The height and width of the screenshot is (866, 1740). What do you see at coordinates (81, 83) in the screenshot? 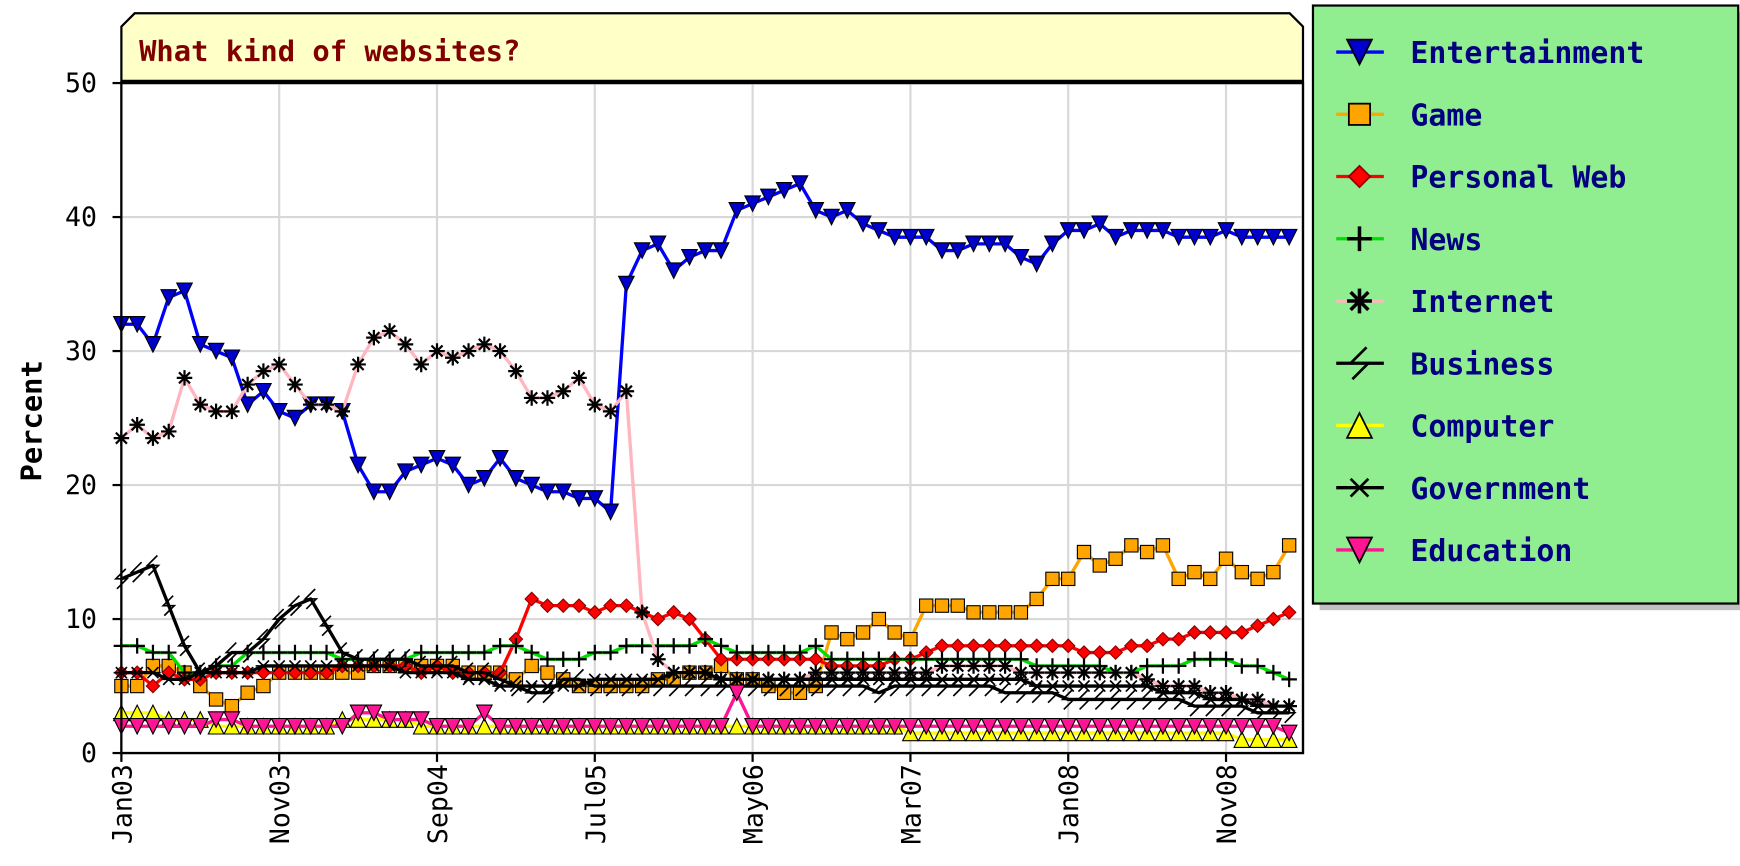
I see `y-tick-label: 50` at bounding box center [81, 83].